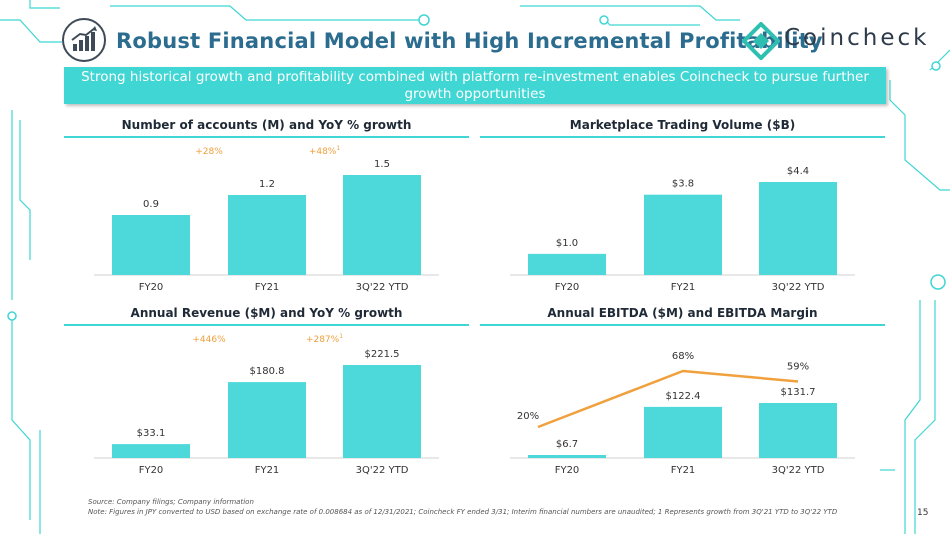 The height and width of the screenshot is (534, 950). Describe the element at coordinates (84, 40) in the screenshot. I see `growth-chart-icon` at that location.